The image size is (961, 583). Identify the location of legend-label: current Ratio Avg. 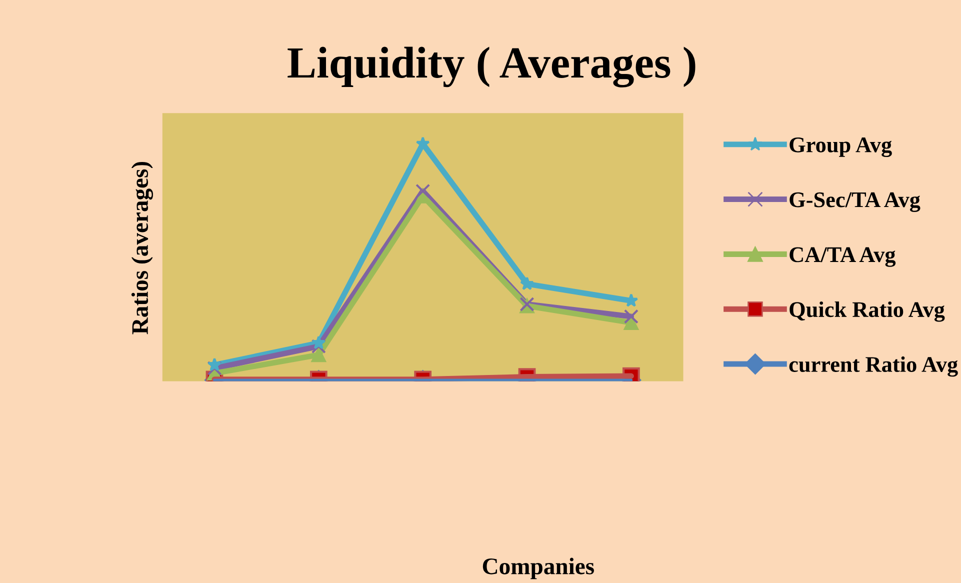
(873, 366).